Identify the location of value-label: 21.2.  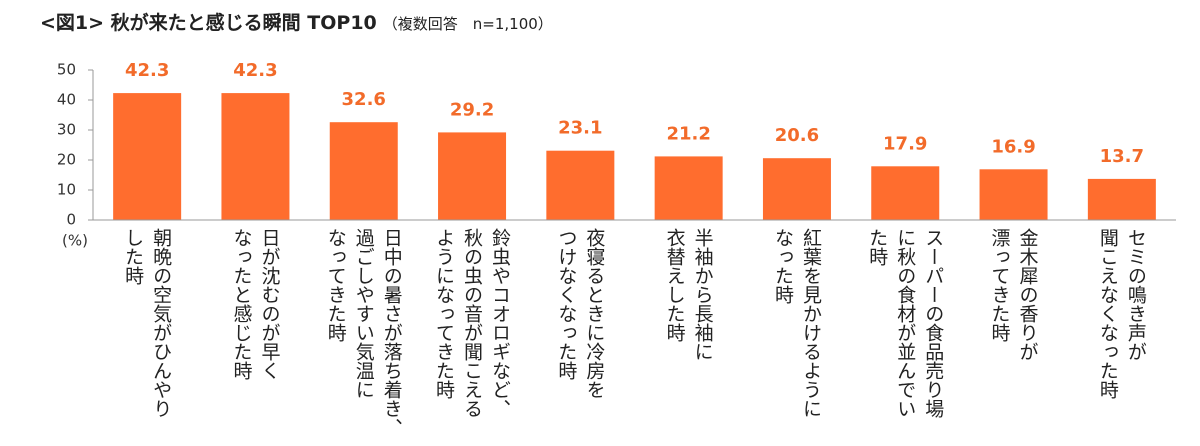
(688, 133).